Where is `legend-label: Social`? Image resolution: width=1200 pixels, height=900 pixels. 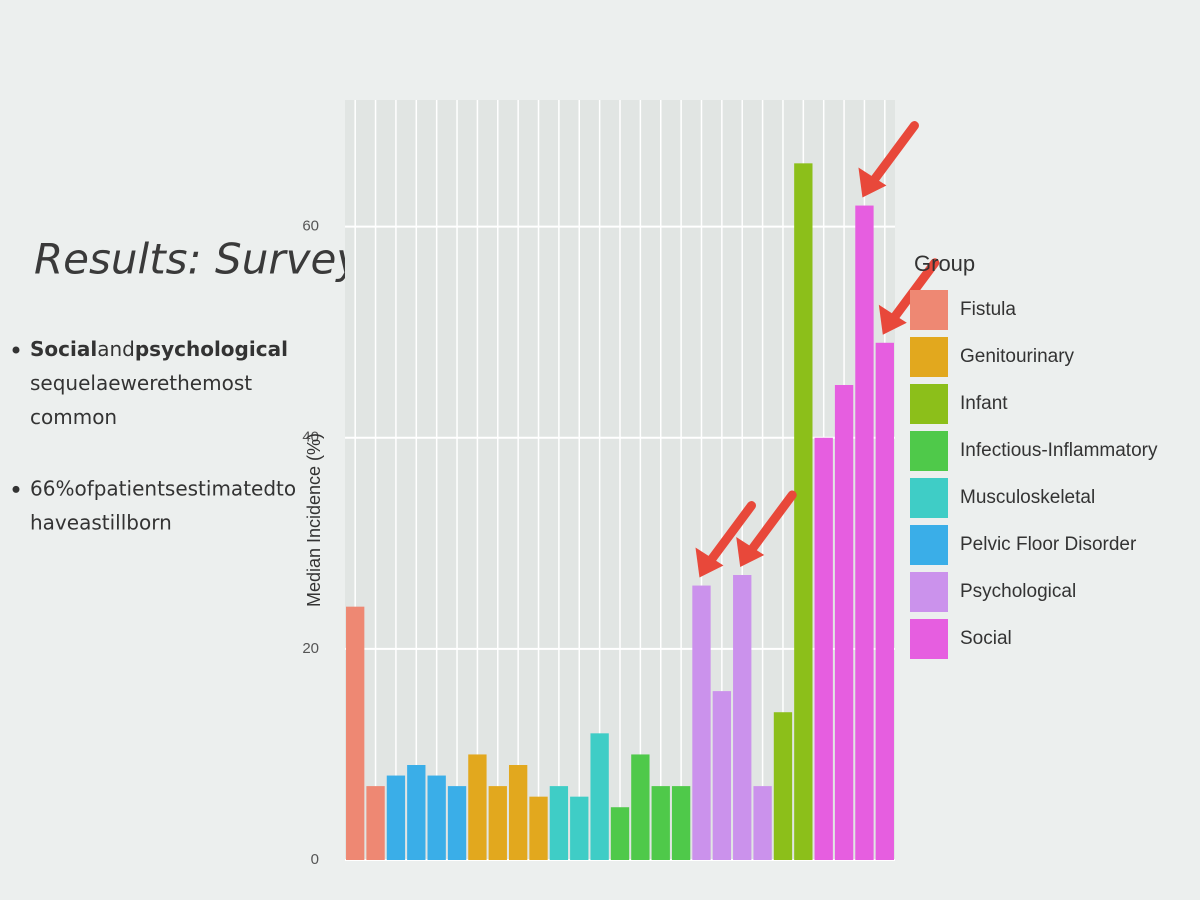
legend-label: Social is located at coordinates (986, 638).